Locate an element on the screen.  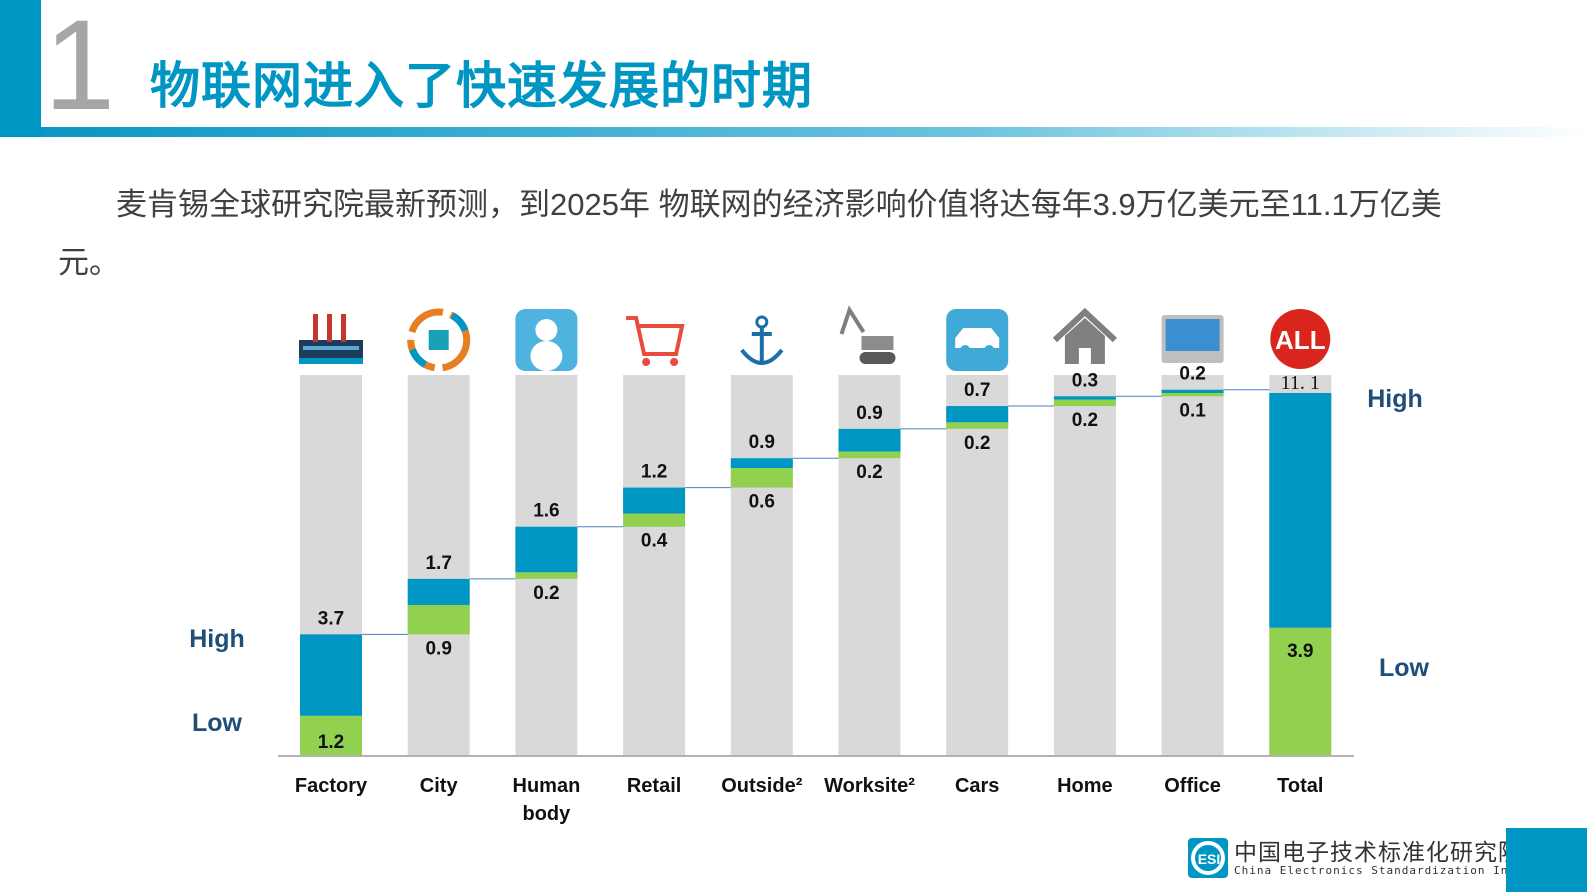
category-label: Home is located at coordinates (1085, 786).